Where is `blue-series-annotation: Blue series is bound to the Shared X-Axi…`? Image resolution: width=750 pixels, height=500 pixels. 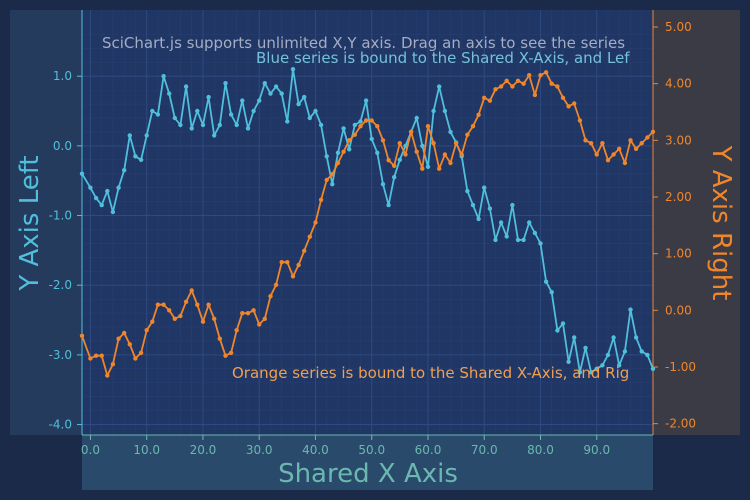
blue-series-annotation: Blue series is bound to the Shared X-Axi… is located at coordinates (443, 58).